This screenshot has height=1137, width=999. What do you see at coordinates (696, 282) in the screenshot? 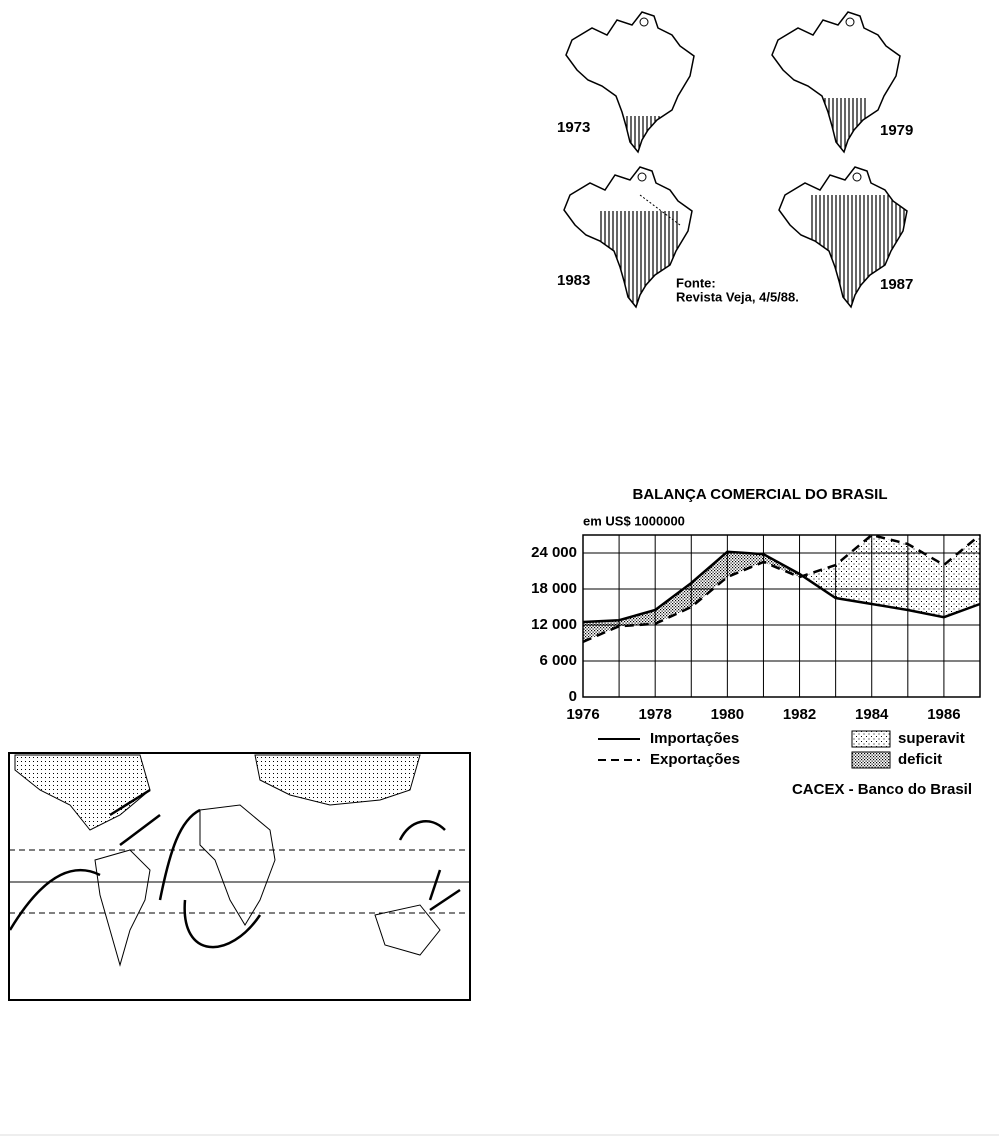
I see `source-label: Fonte:` at bounding box center [696, 282].